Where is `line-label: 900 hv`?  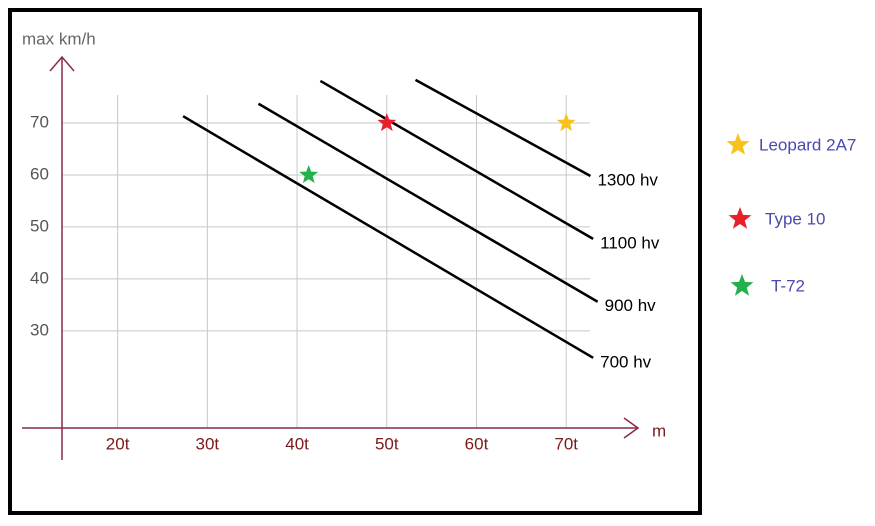 line-label: 900 hv is located at coordinates (631, 305).